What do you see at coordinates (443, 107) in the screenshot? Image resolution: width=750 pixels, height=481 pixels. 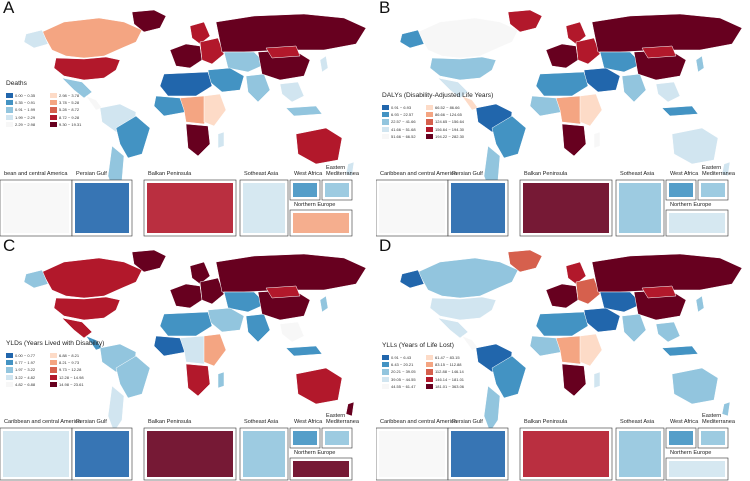 I see `legend-item: 66.52 ~ 86.66` at bounding box center [443, 107].